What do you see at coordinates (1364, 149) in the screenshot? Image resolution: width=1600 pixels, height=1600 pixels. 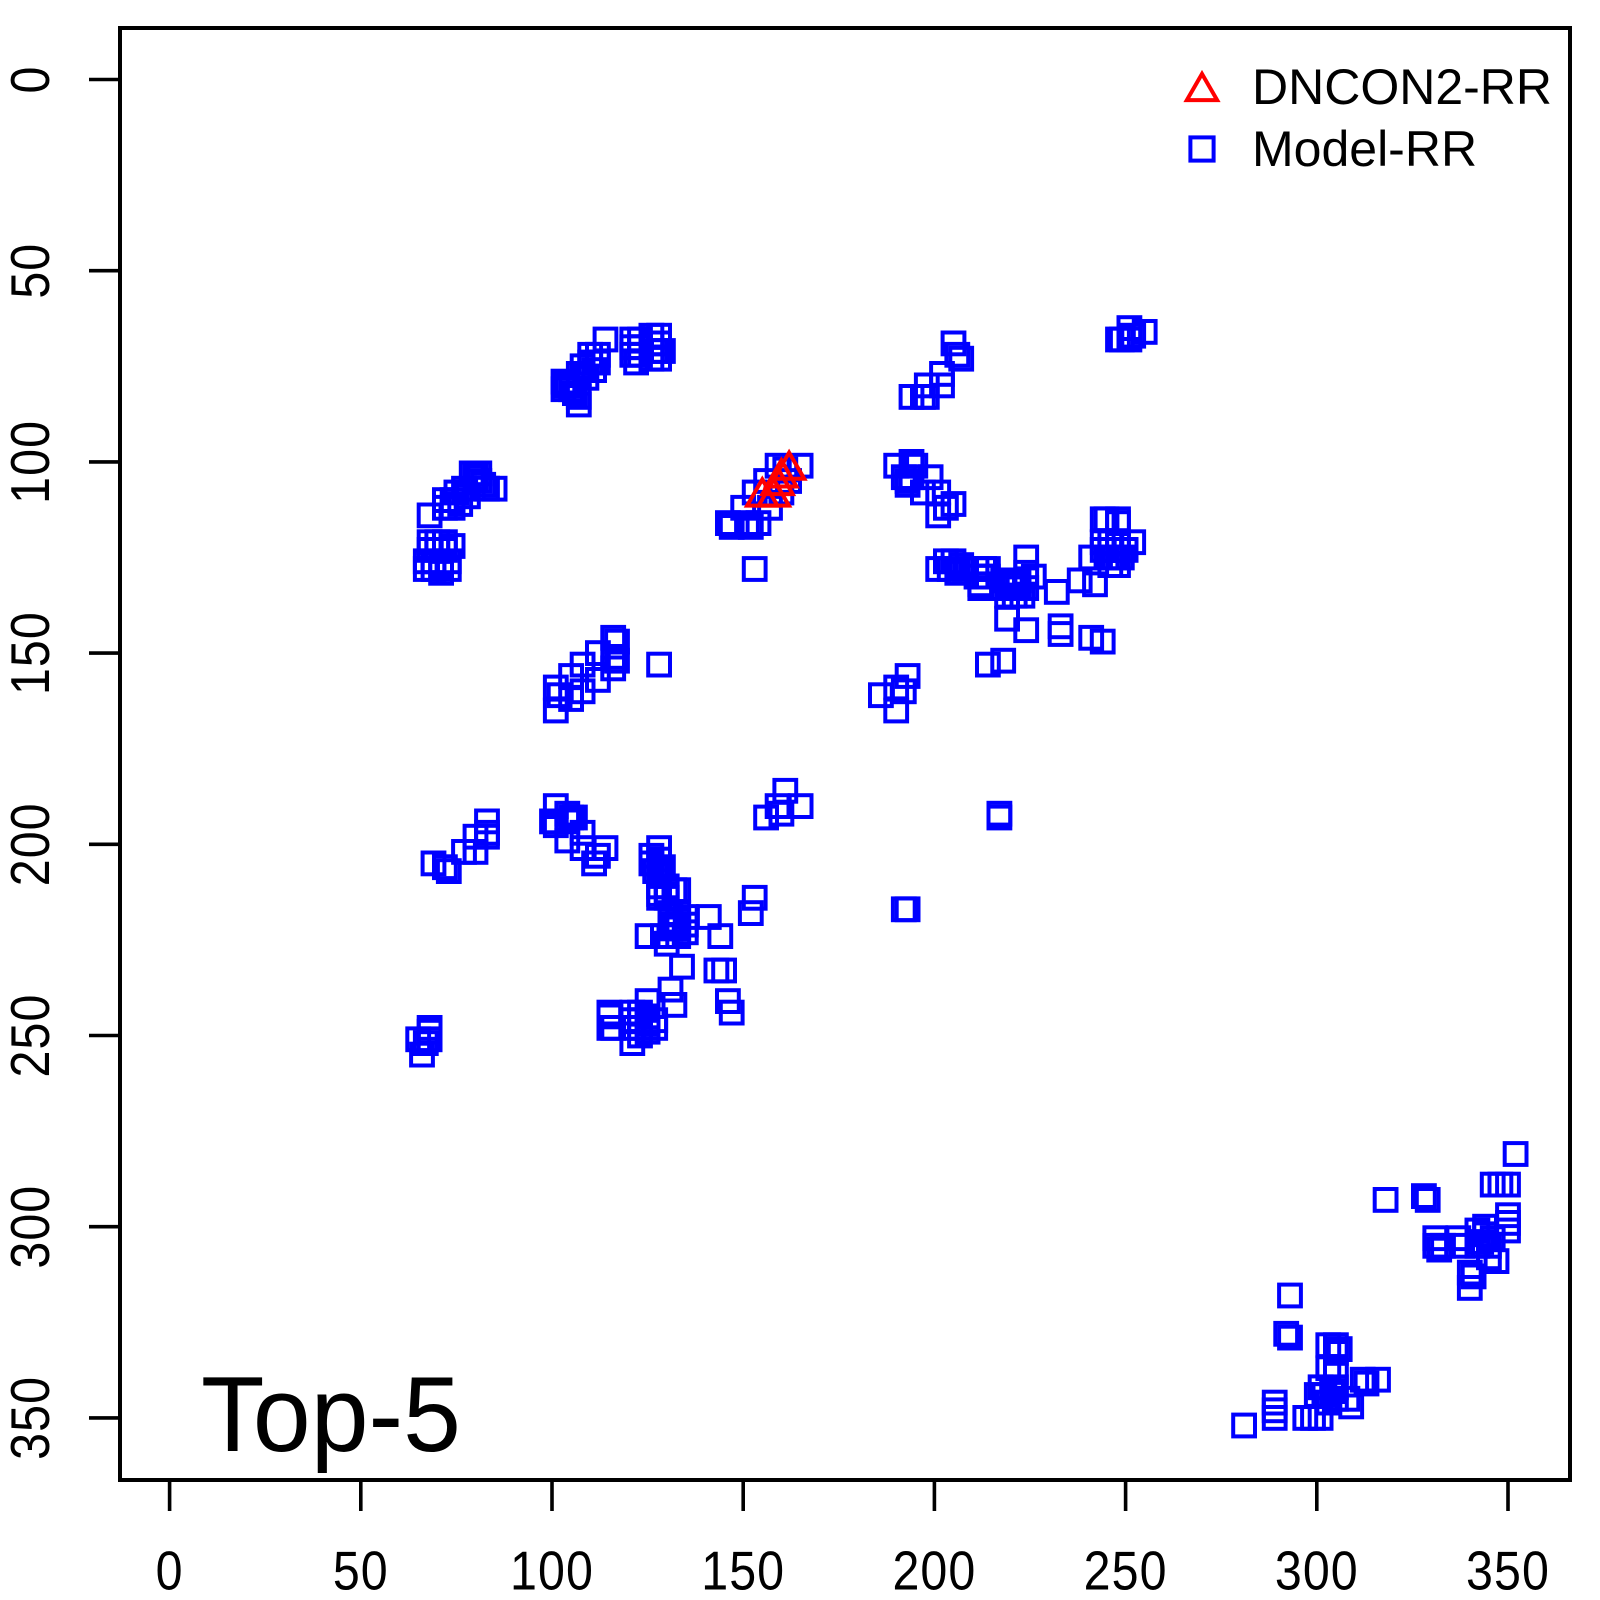 I see `svg-text: Model-RR` at bounding box center [1364, 149].